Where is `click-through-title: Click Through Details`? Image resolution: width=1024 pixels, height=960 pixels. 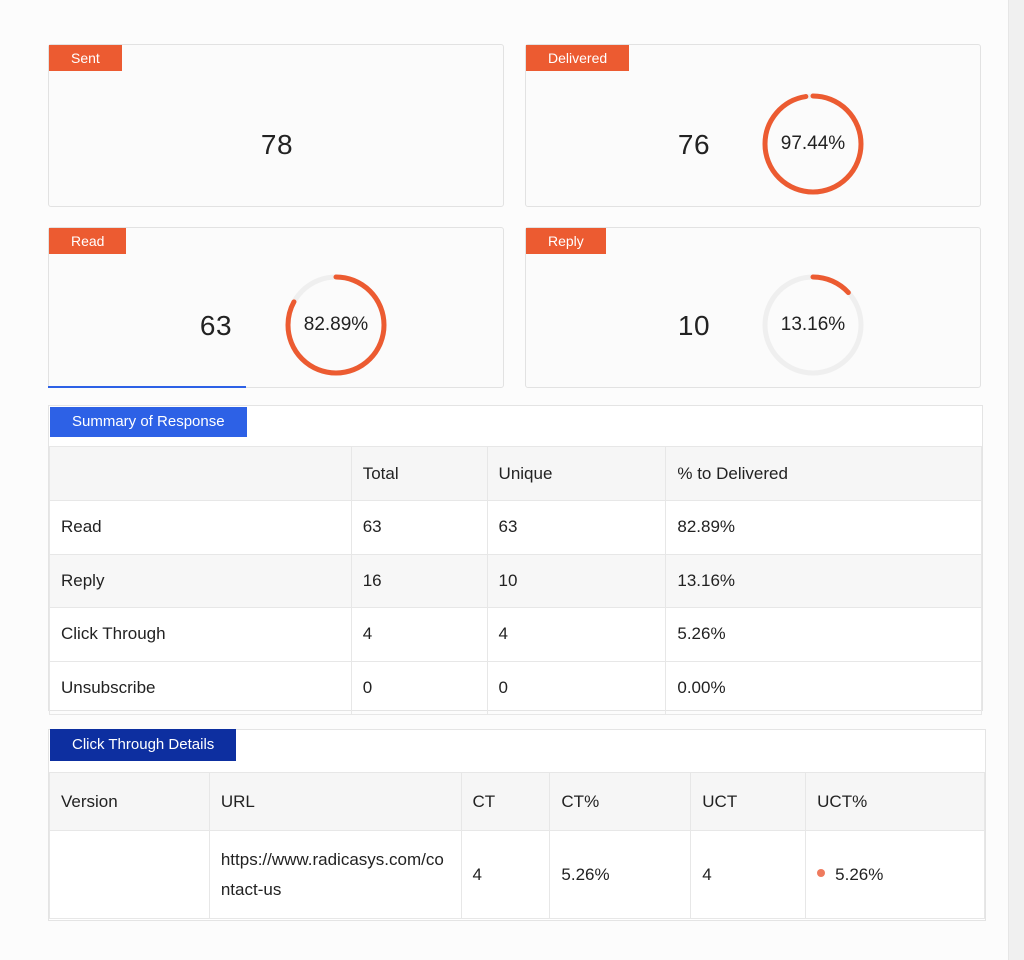 click-through-title: Click Through Details is located at coordinates (143, 745).